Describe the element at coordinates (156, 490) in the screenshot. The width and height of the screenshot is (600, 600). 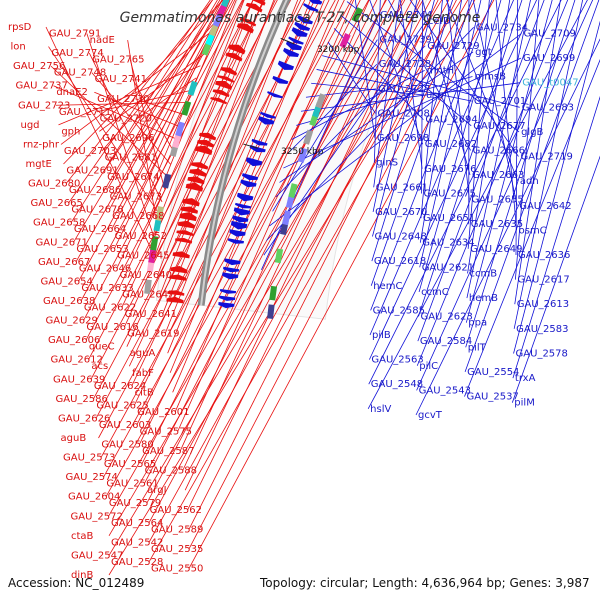
I see `gene-label: argJ` at that location.